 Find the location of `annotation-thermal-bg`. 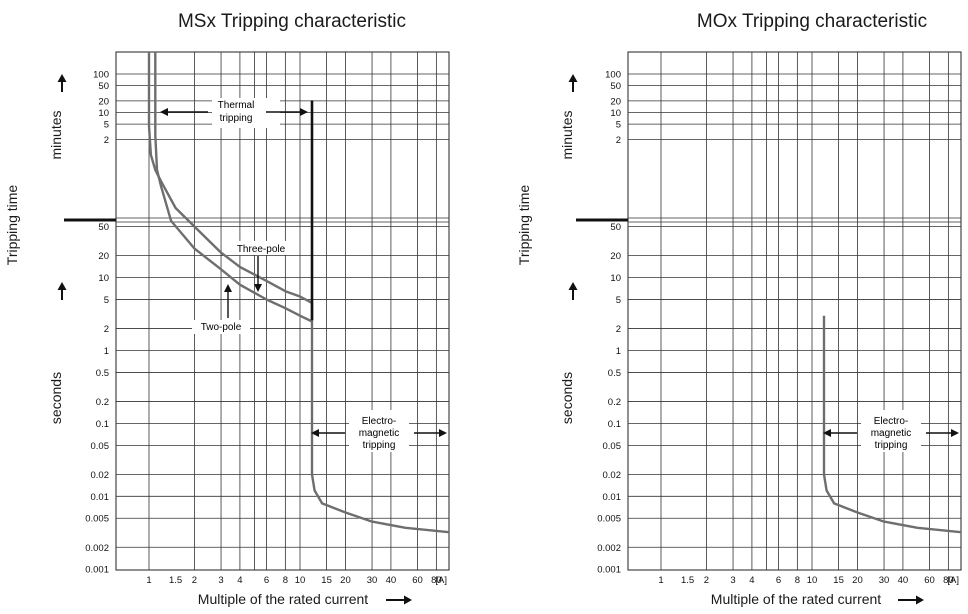

annotation-thermal-bg is located at coordinates (246, 113).